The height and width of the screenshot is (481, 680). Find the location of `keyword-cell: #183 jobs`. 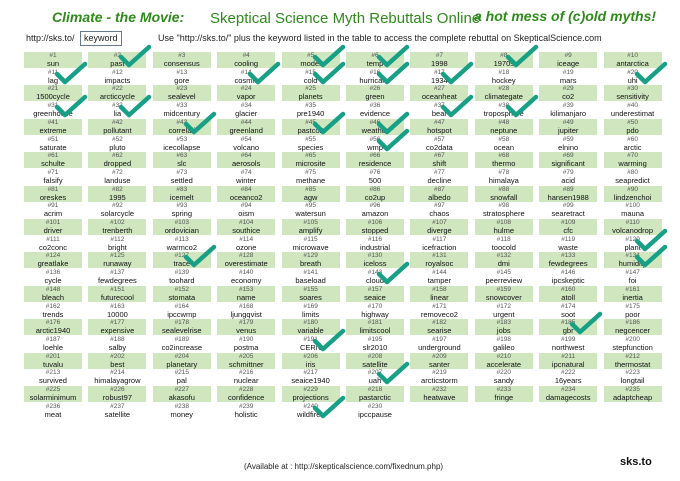

keyword-cell: #183 jobs is located at coordinates (503, 327).